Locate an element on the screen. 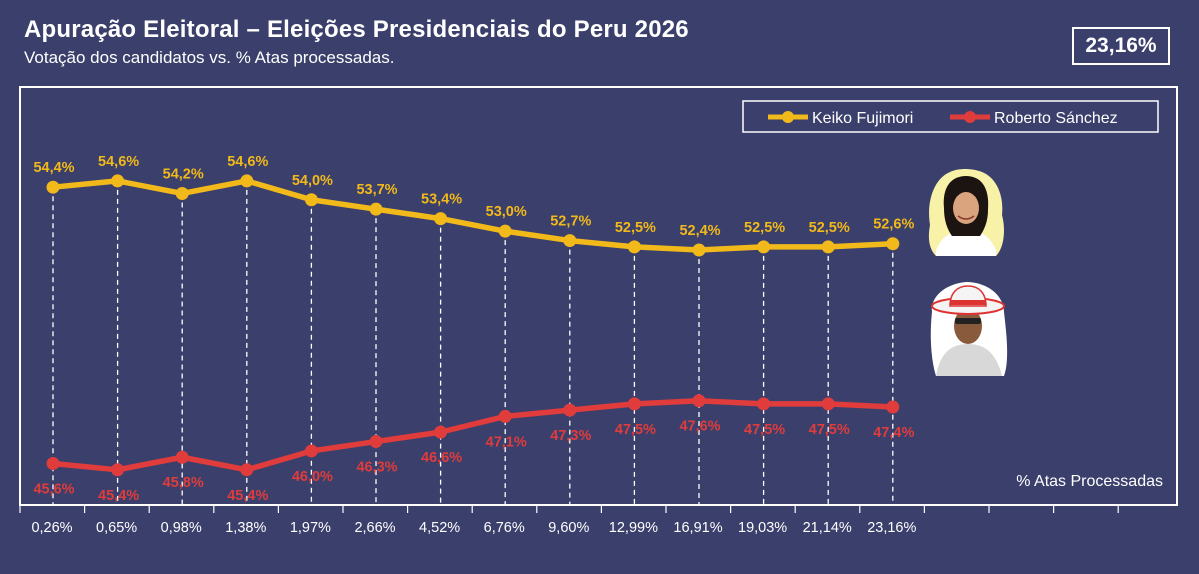 The height and width of the screenshot is (574, 1199). x-axis-title: % Atas Processadas is located at coordinates (1089, 481).